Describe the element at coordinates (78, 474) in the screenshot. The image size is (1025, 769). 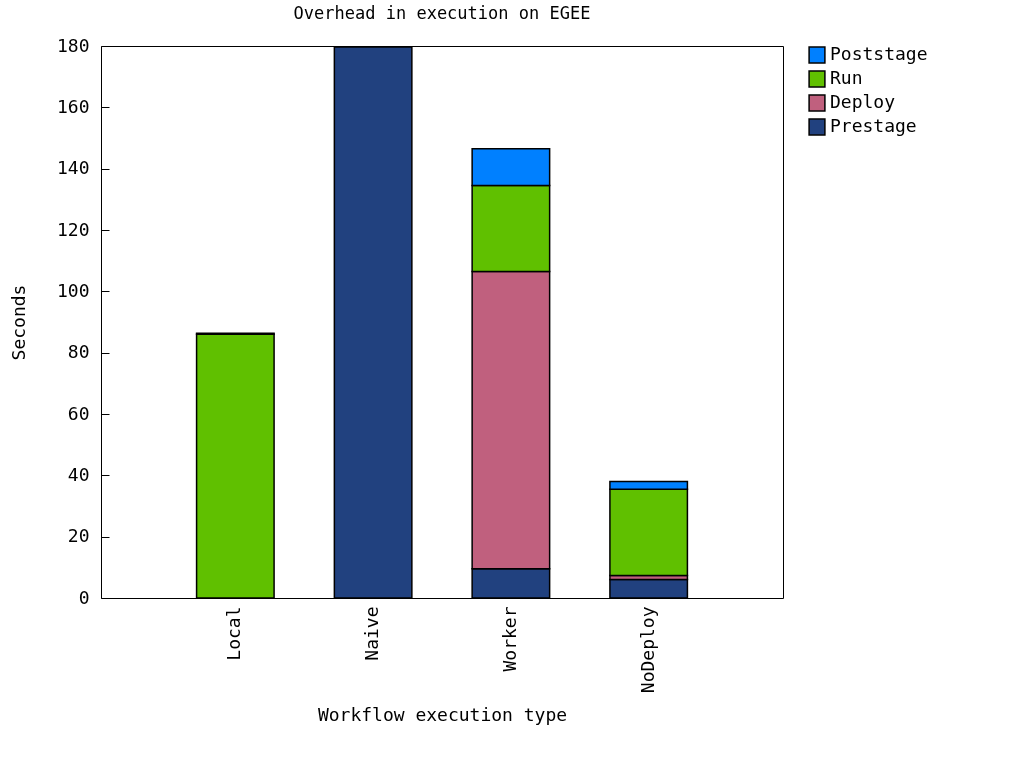
I see `y-tick-label: 40` at that location.